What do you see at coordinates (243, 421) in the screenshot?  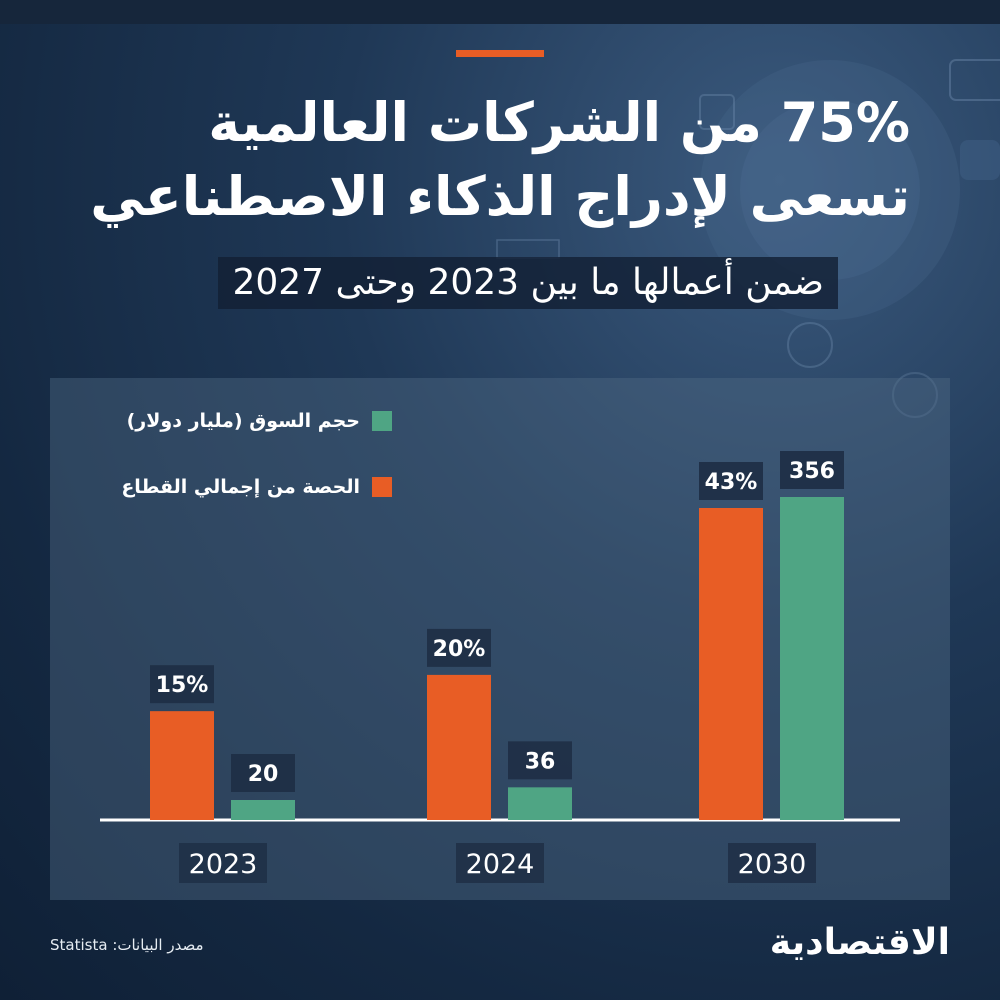 I see `legend-label-market-size: حجم السوق (مليار دولار)` at bounding box center [243, 421].